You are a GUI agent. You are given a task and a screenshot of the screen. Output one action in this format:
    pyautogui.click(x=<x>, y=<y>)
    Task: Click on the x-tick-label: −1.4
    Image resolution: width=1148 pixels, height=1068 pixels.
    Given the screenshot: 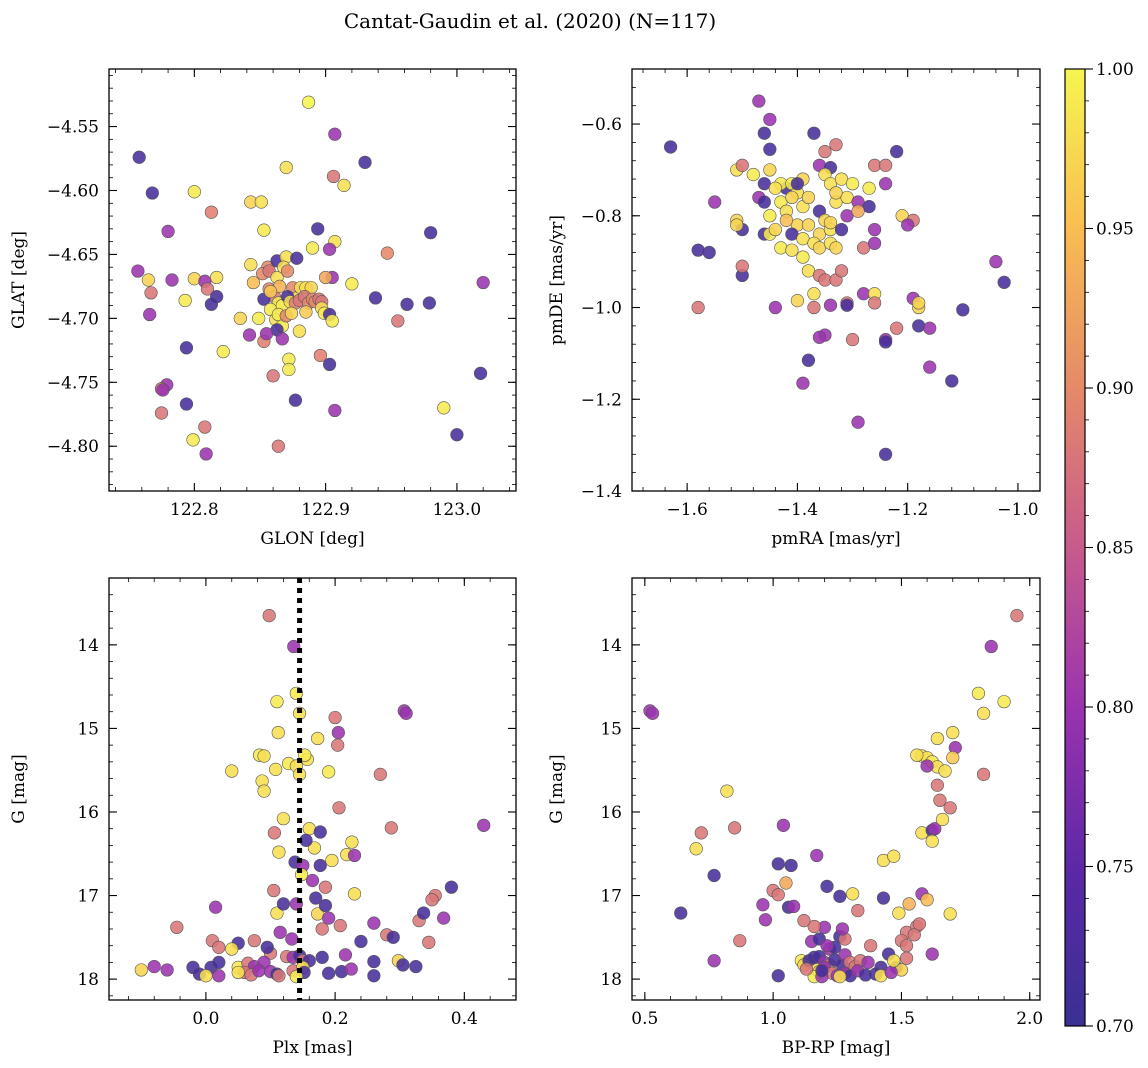 What is the action you would take?
    pyautogui.click(x=797, y=510)
    